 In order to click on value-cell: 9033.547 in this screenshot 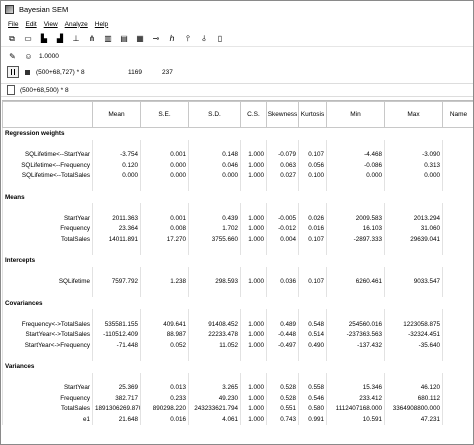, I will do `click(413, 281)`.